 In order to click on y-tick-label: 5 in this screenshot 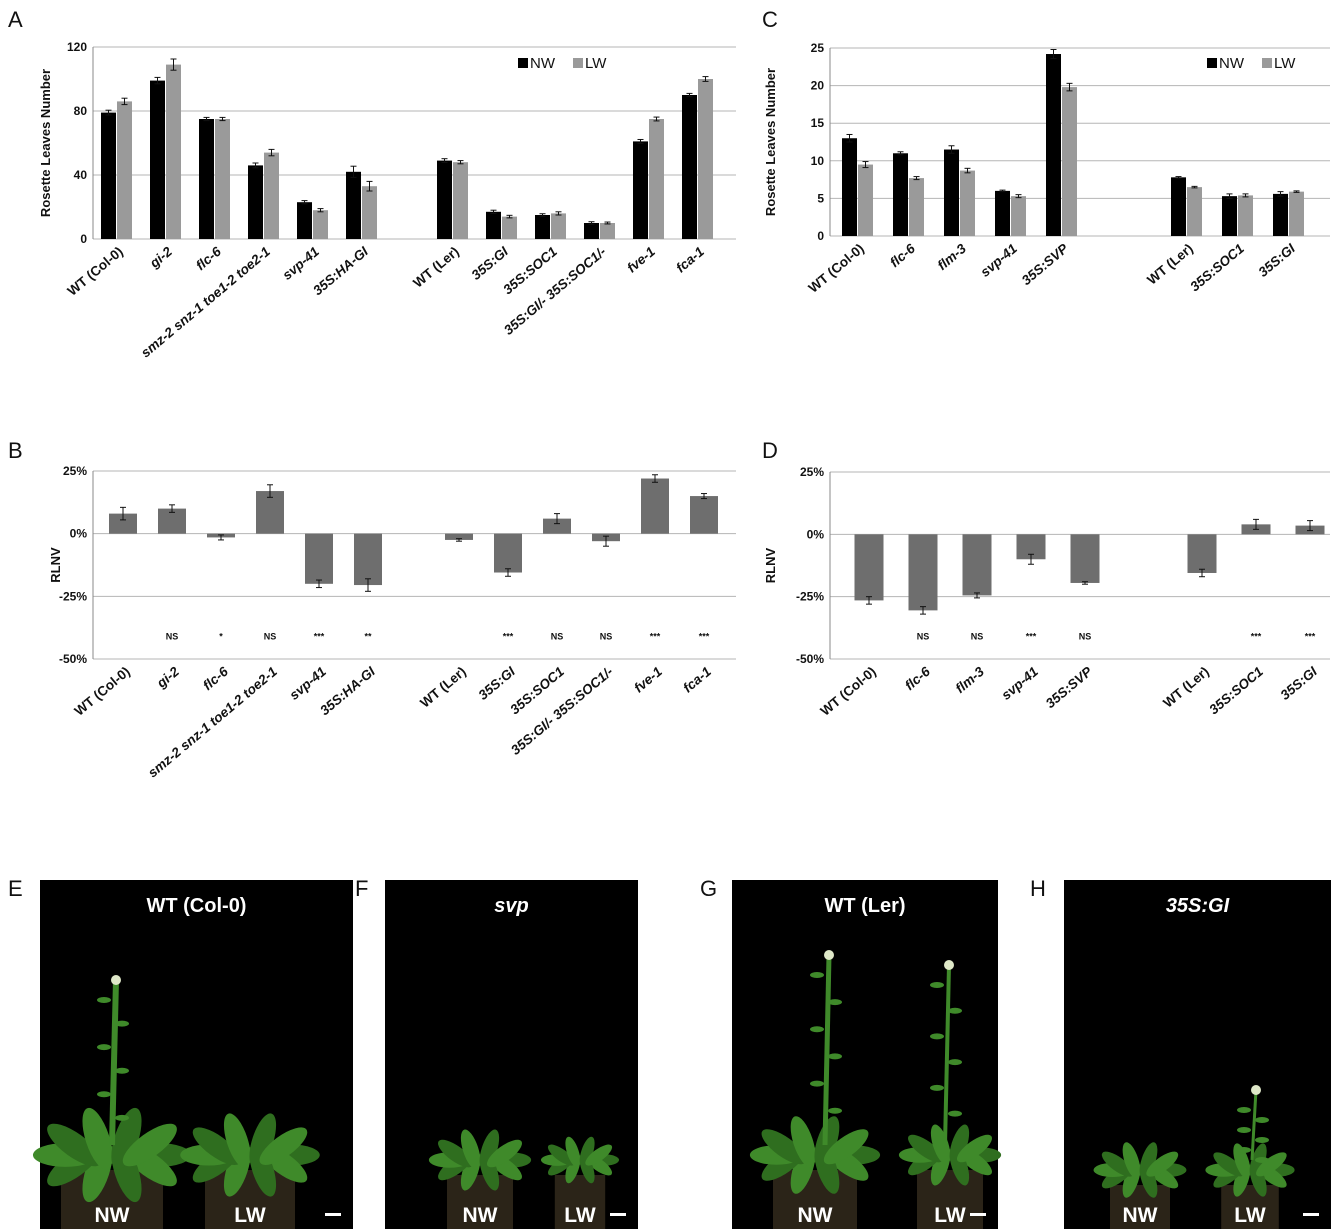, I will do `click(820, 198)`.